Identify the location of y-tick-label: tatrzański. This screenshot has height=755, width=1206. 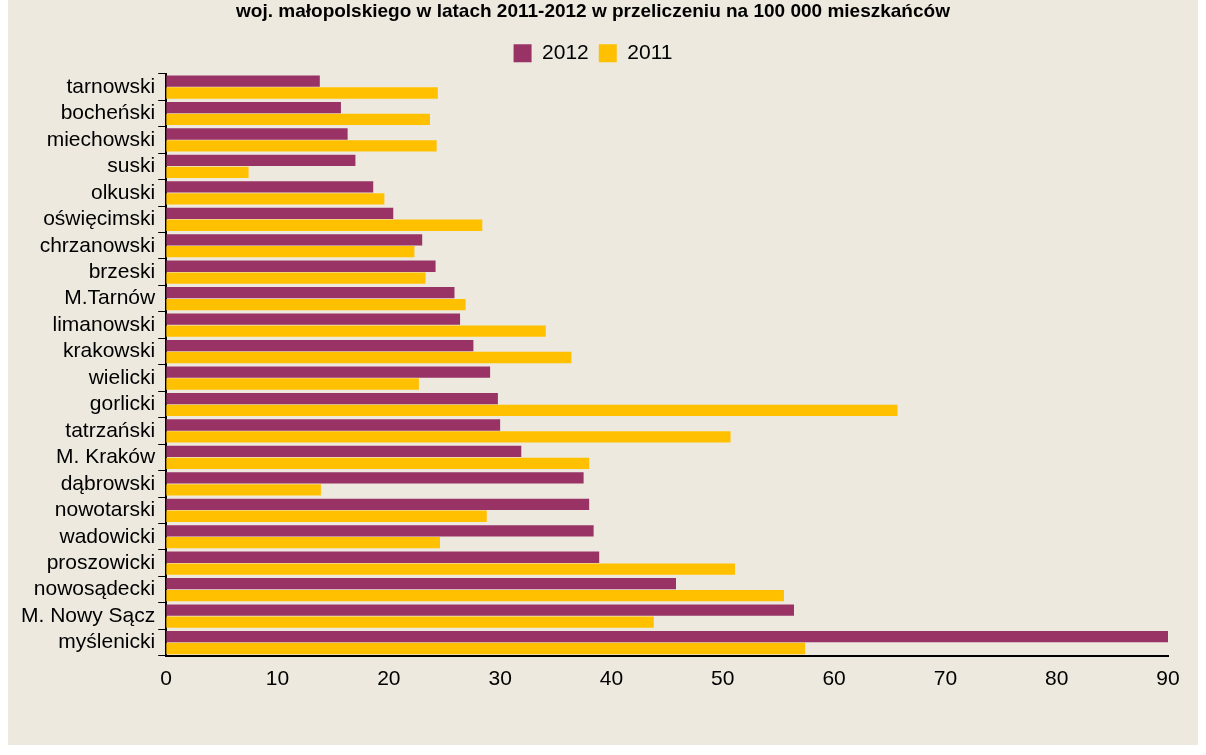
(110, 429).